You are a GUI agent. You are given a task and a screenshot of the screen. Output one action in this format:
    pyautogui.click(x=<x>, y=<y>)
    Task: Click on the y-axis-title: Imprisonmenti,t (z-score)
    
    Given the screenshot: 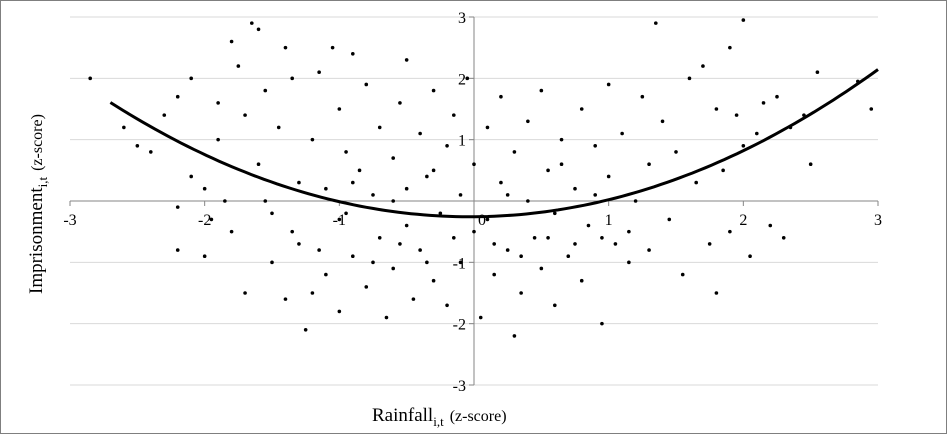 What is the action you would take?
    pyautogui.click(x=38, y=204)
    